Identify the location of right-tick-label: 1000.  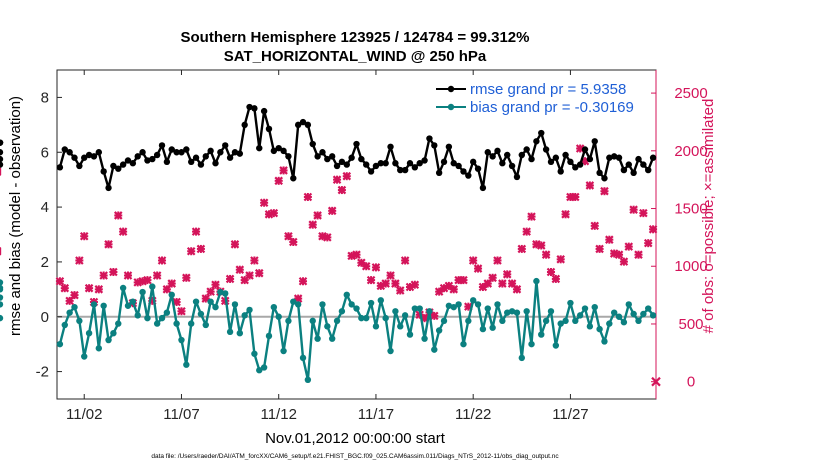
(690, 266).